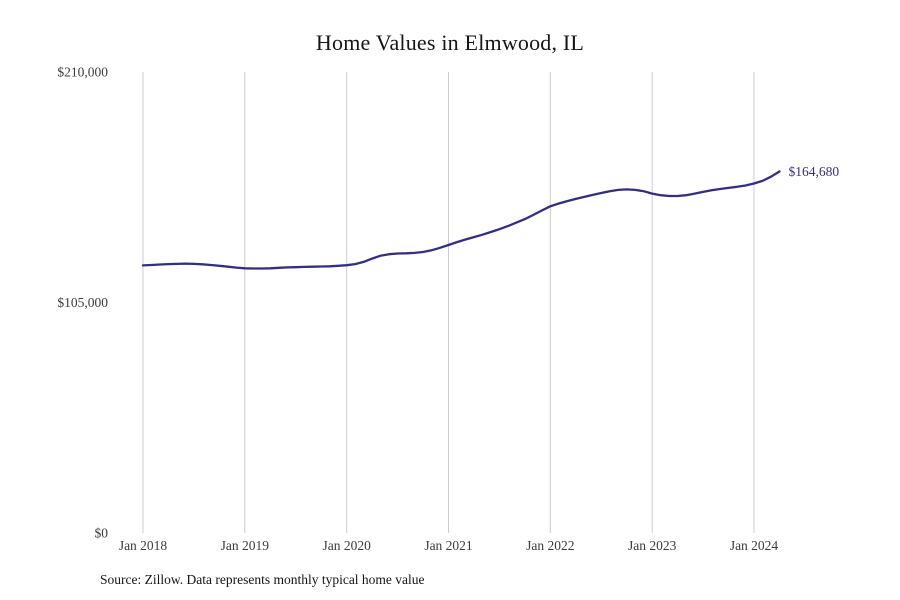 The width and height of the screenshot is (900, 600). I want to click on x-tick-label: Jan 2022, so click(550, 545).